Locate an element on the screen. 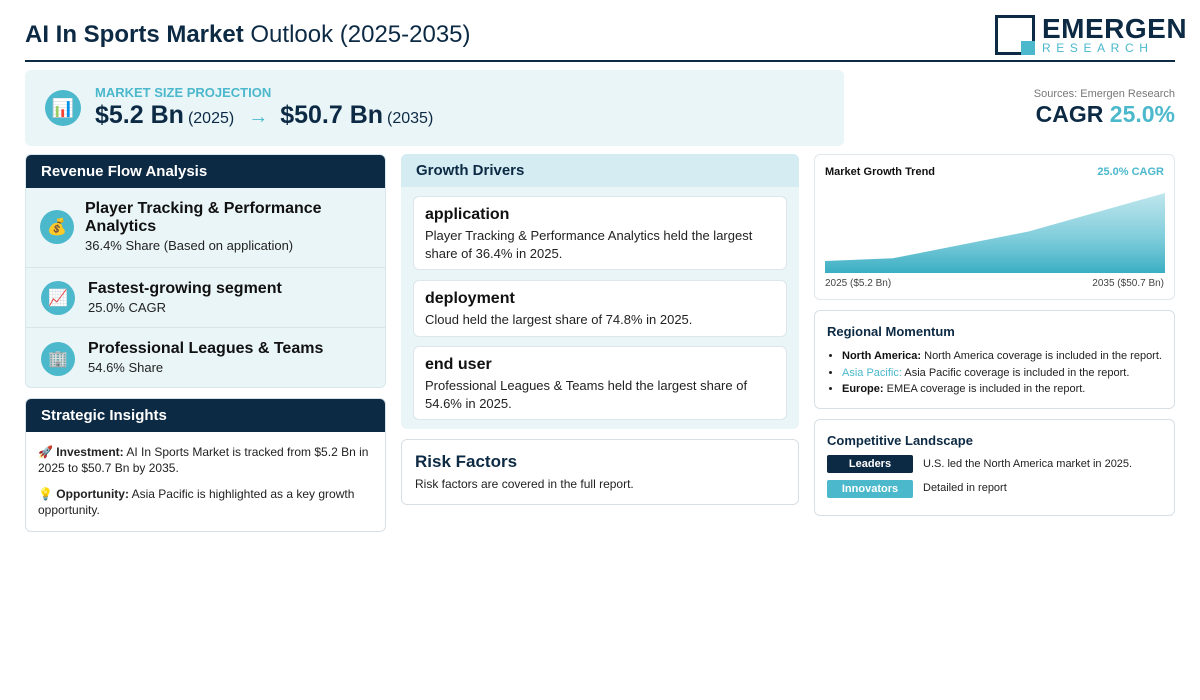  projection-values: $5.2 Bn (2025) → $50.7 Bn (2035) is located at coordinates (264, 115).